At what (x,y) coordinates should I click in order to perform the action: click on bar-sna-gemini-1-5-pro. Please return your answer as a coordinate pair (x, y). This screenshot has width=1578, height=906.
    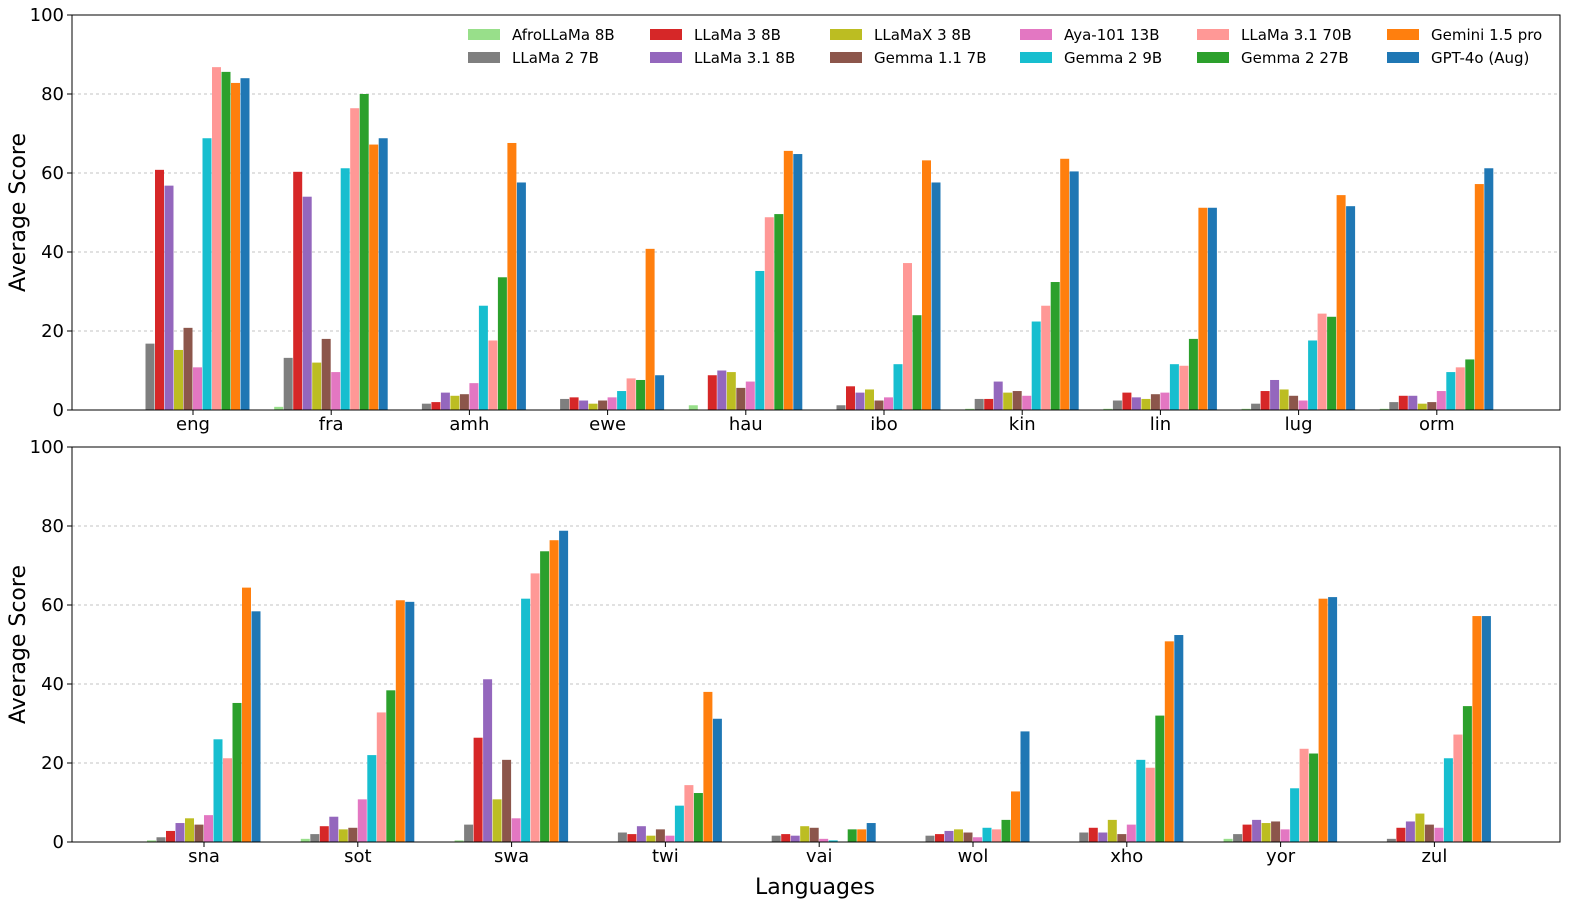
    Looking at the image, I should click on (246, 714).